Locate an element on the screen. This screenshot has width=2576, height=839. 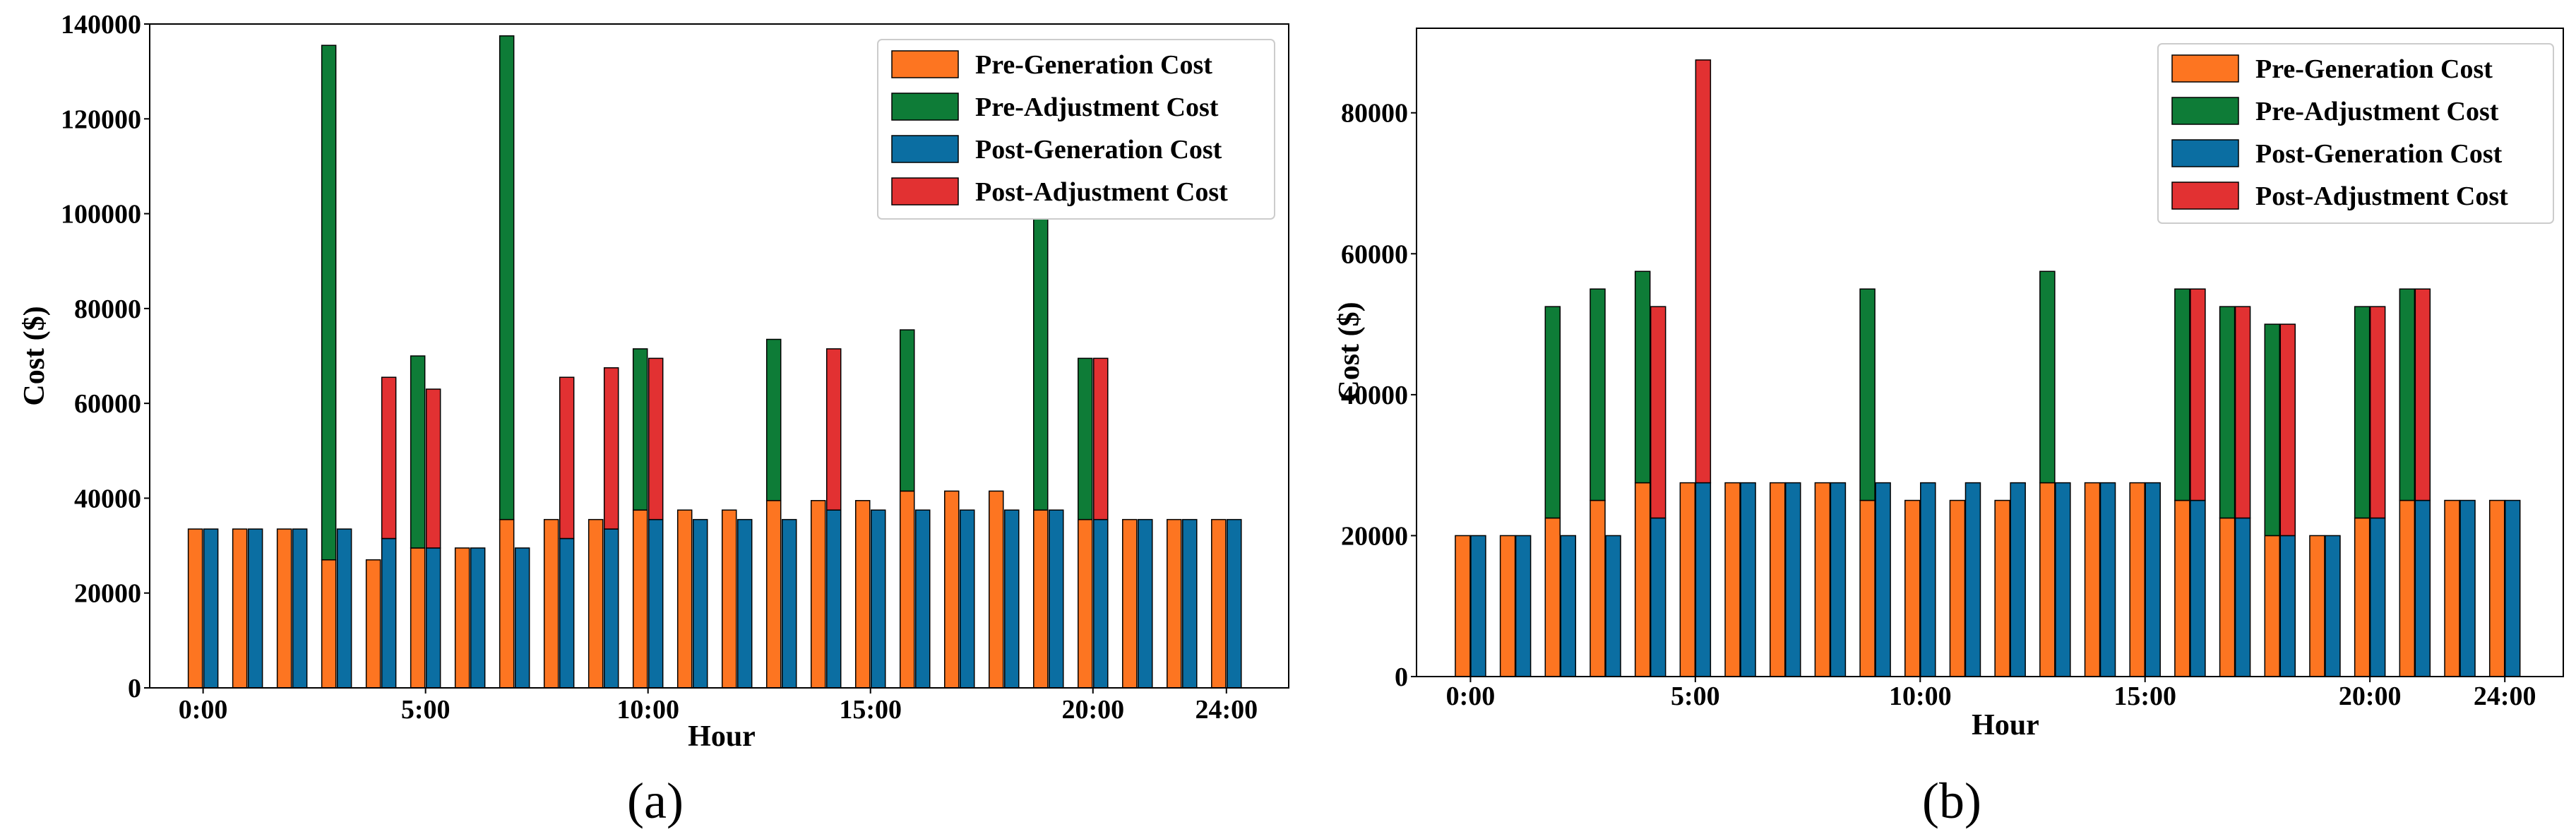
legend-label-pre-adjustment-a: Pre-Adjustment Cost is located at coordinates (1097, 107).